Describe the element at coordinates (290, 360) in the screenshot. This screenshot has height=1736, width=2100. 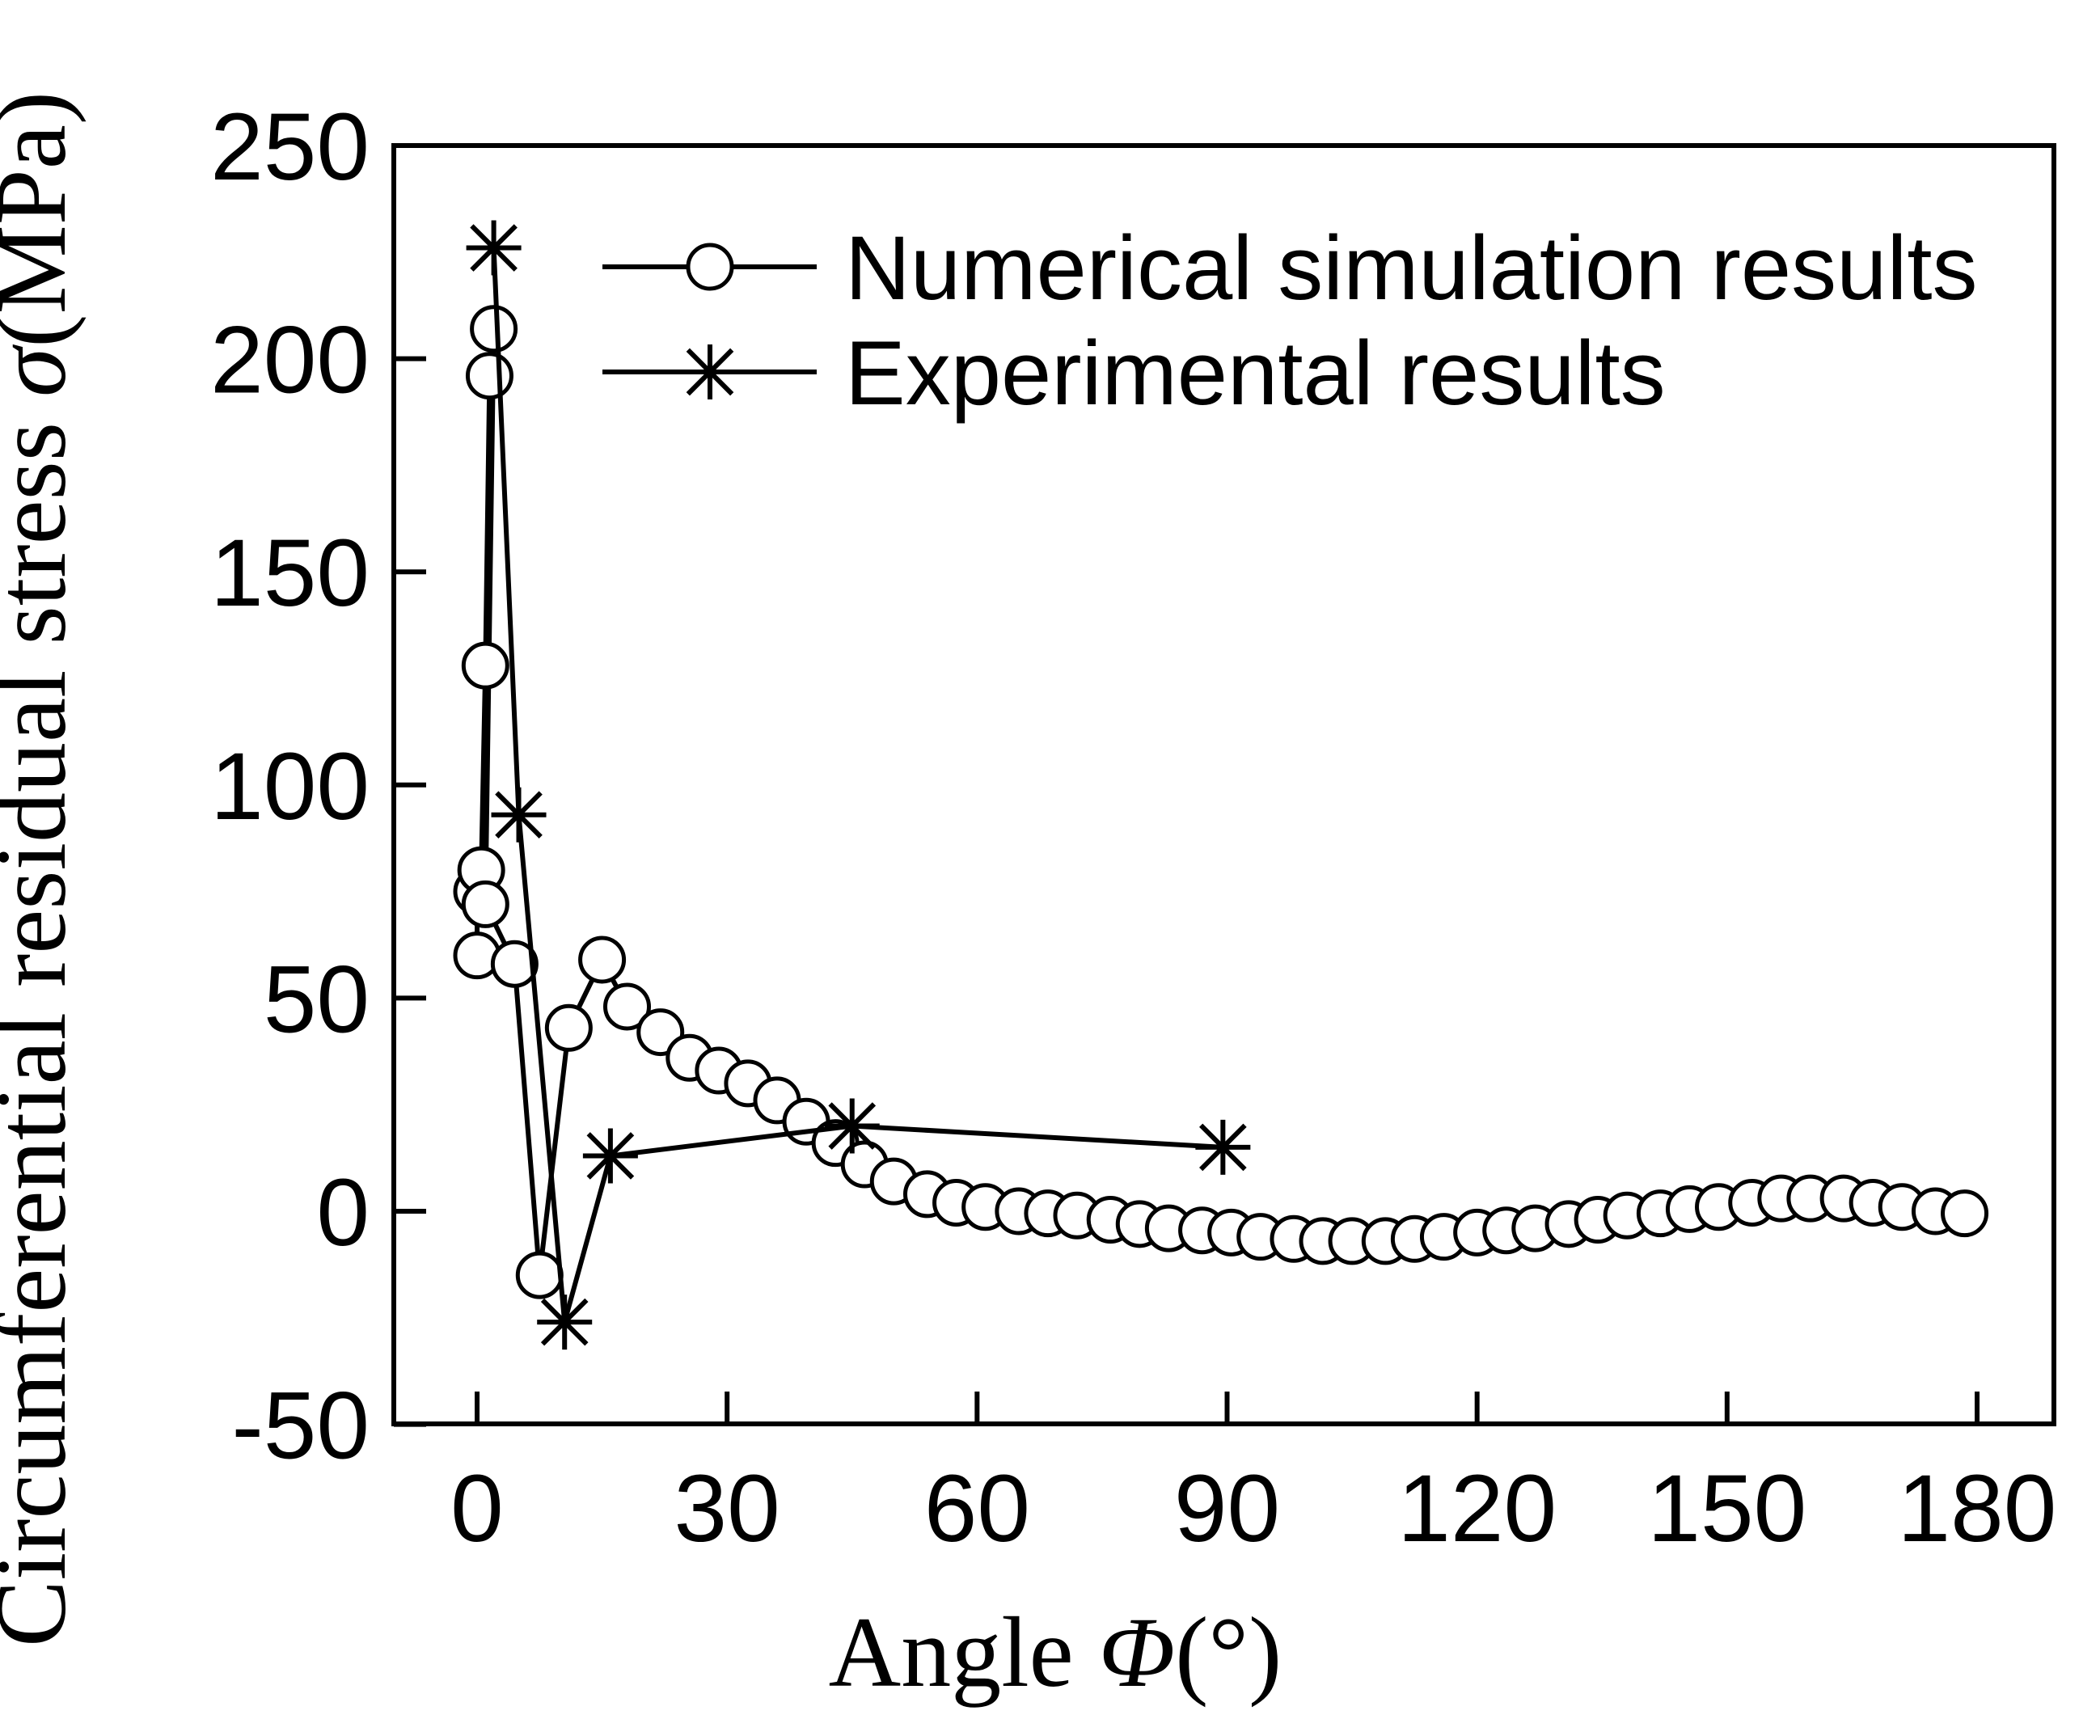
I see `y-tick-label: 200` at that location.